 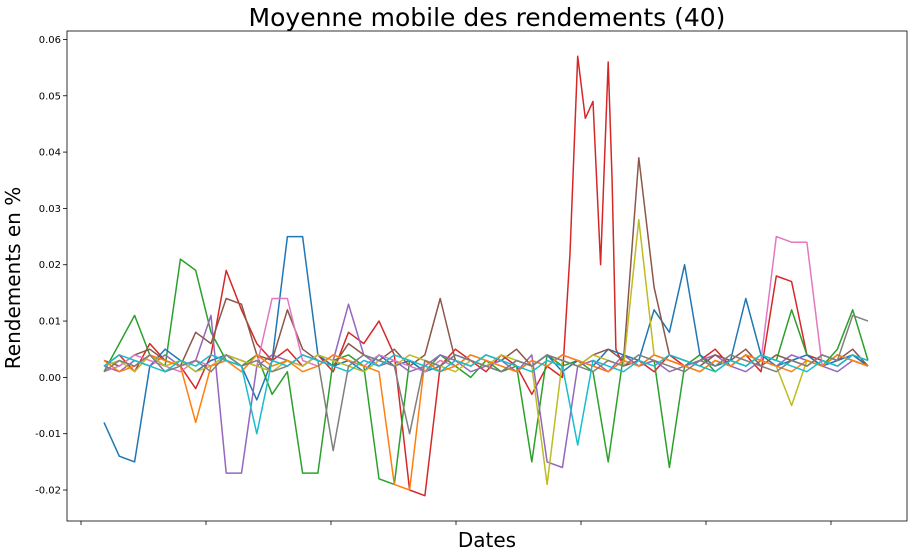 What do you see at coordinates (50, 322) in the screenshot?
I see `y-tick-label: 0.01` at bounding box center [50, 322].